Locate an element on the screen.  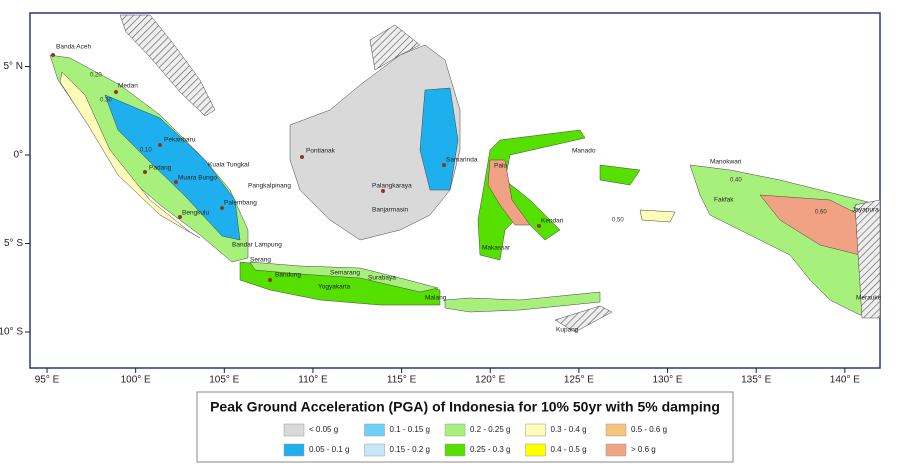
city-label: Padang is located at coordinates (160, 168).